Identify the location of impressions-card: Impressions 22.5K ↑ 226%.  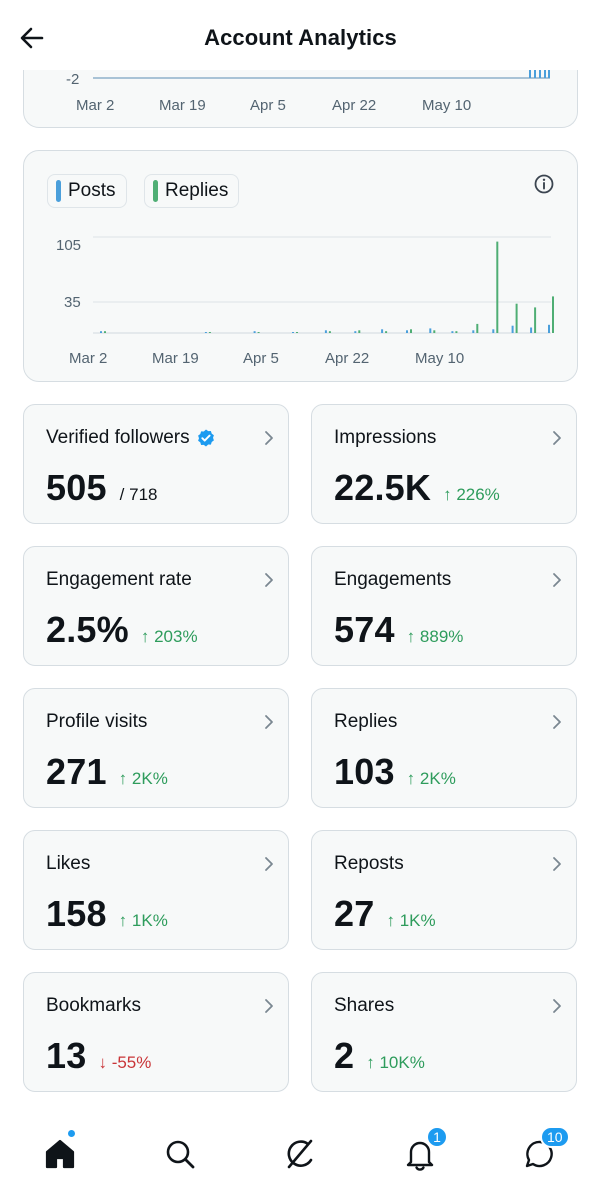
(444, 464).